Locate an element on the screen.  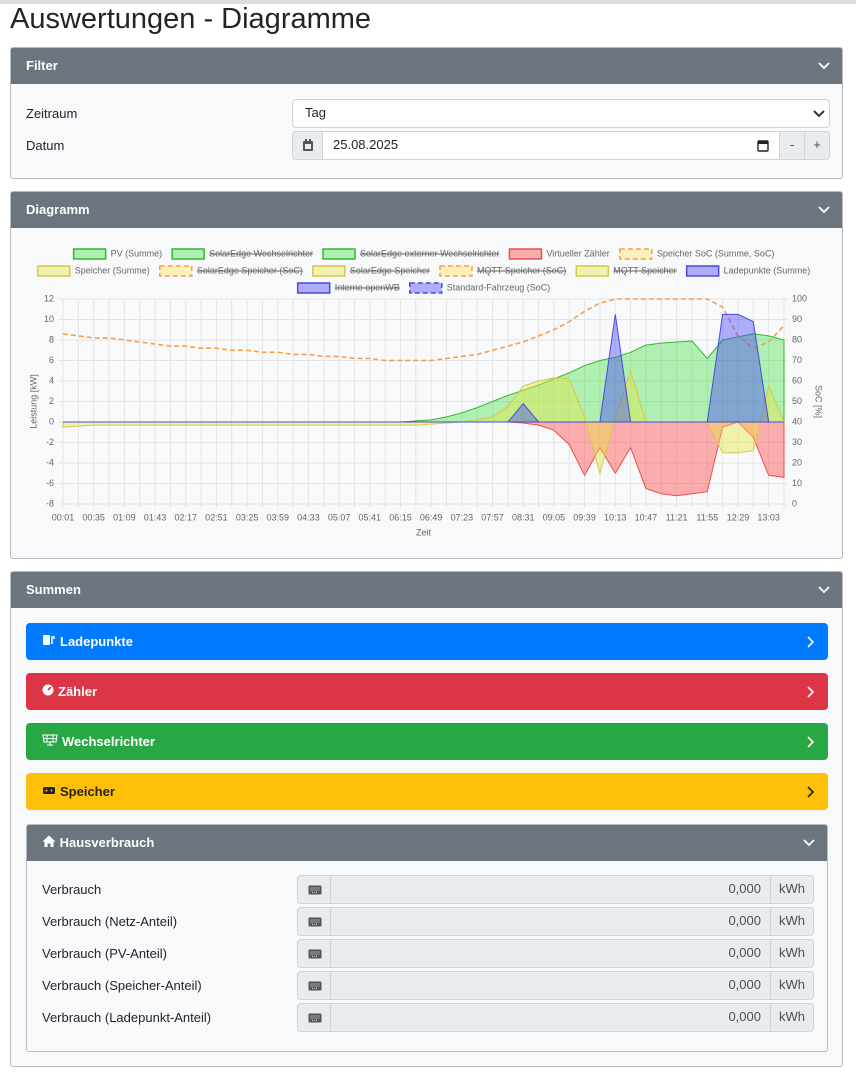
y2-tick-label: 80 is located at coordinates (797, 339).